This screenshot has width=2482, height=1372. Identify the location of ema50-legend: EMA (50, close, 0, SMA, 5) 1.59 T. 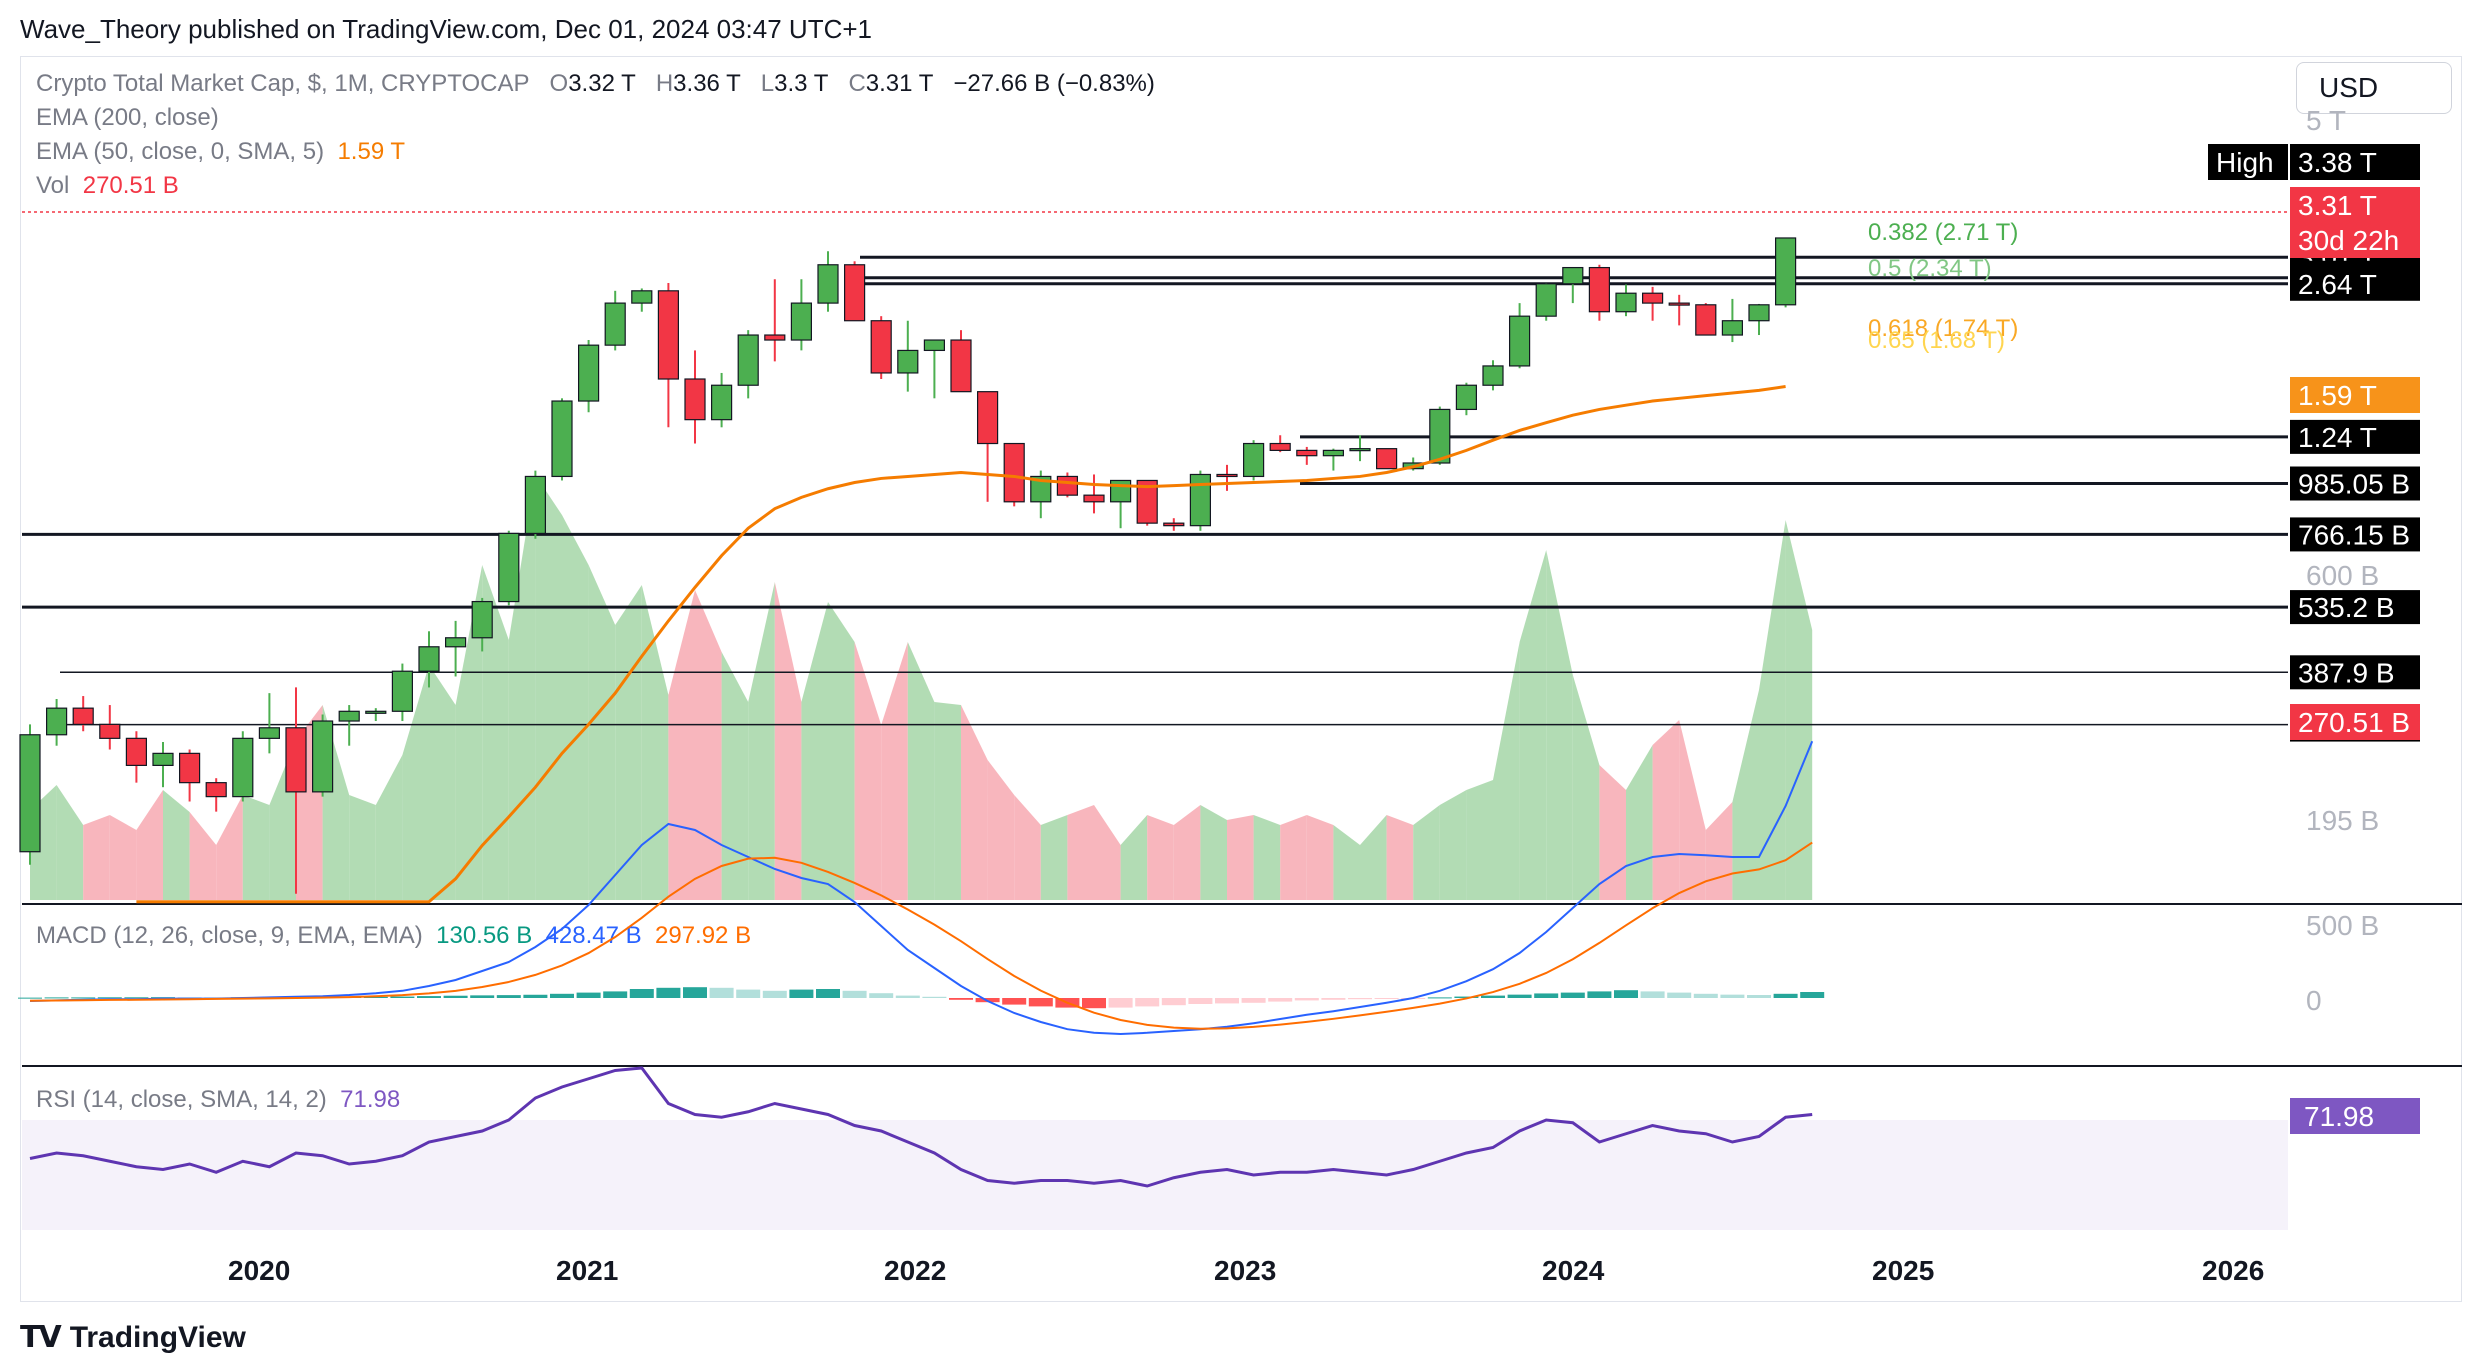
(220, 152).